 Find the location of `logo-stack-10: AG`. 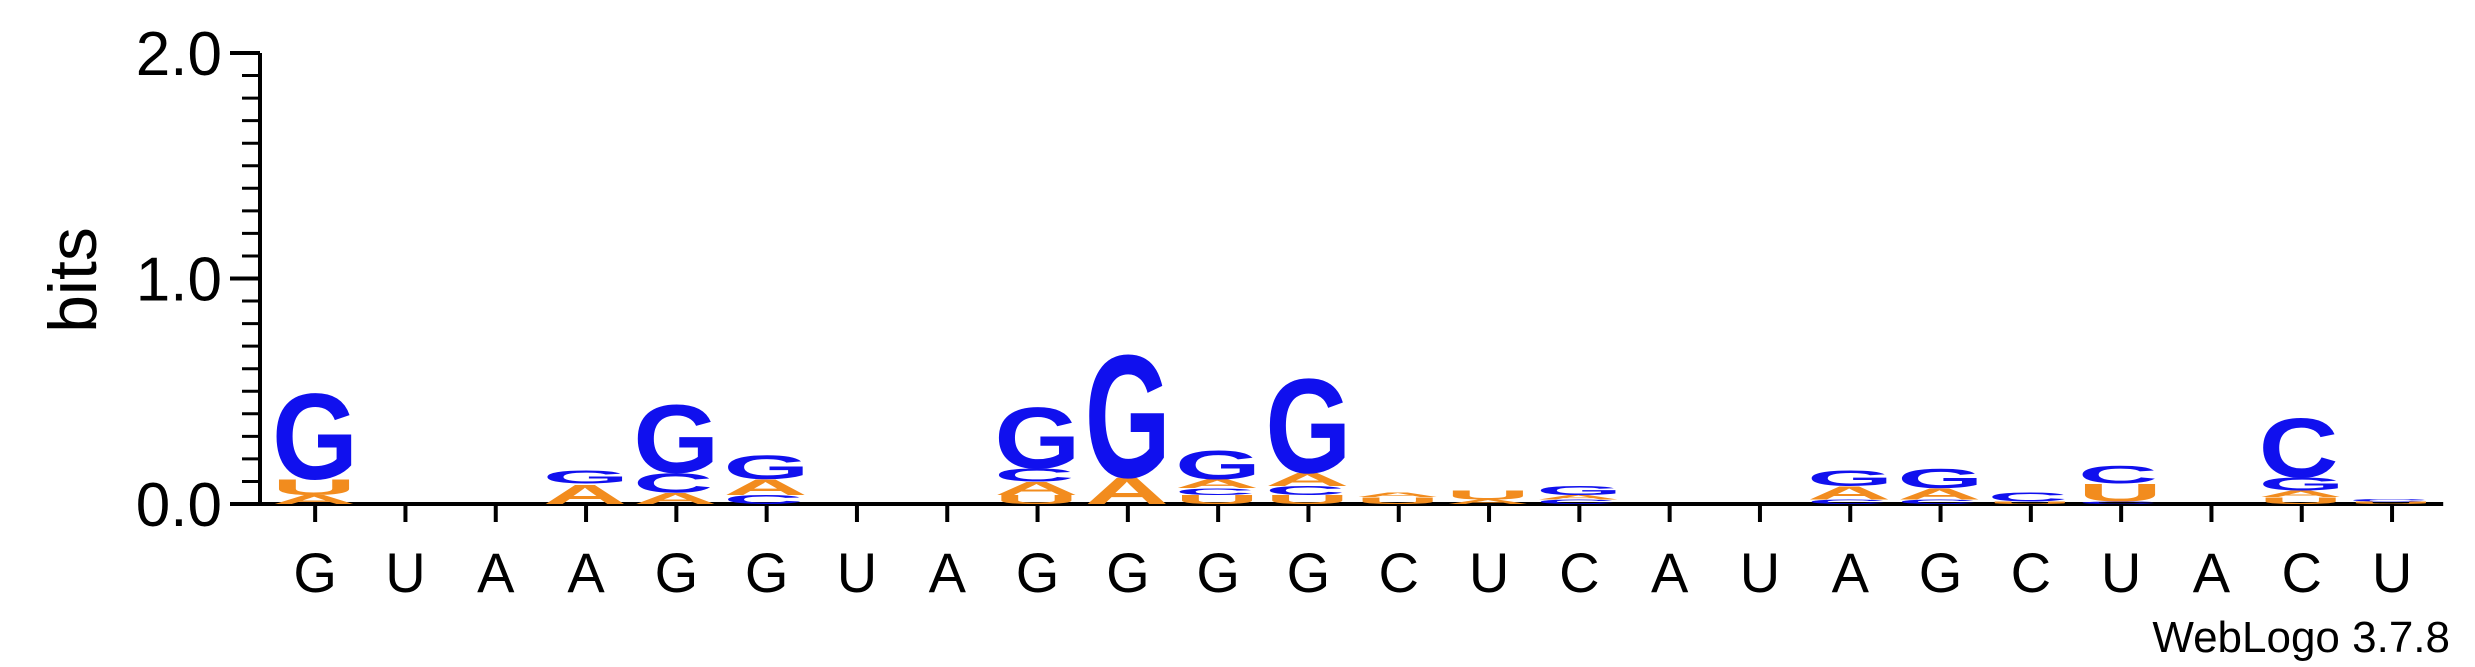

logo-stack-10: AG is located at coordinates (1128, 417).